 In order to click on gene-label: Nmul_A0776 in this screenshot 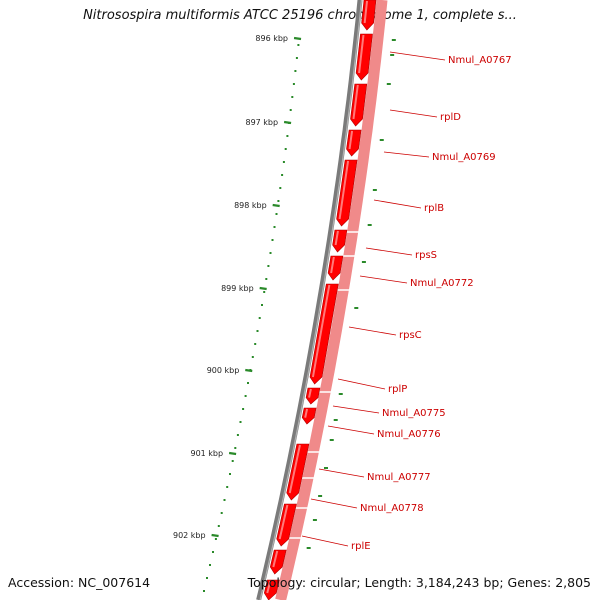, I will do `click(409, 434)`.